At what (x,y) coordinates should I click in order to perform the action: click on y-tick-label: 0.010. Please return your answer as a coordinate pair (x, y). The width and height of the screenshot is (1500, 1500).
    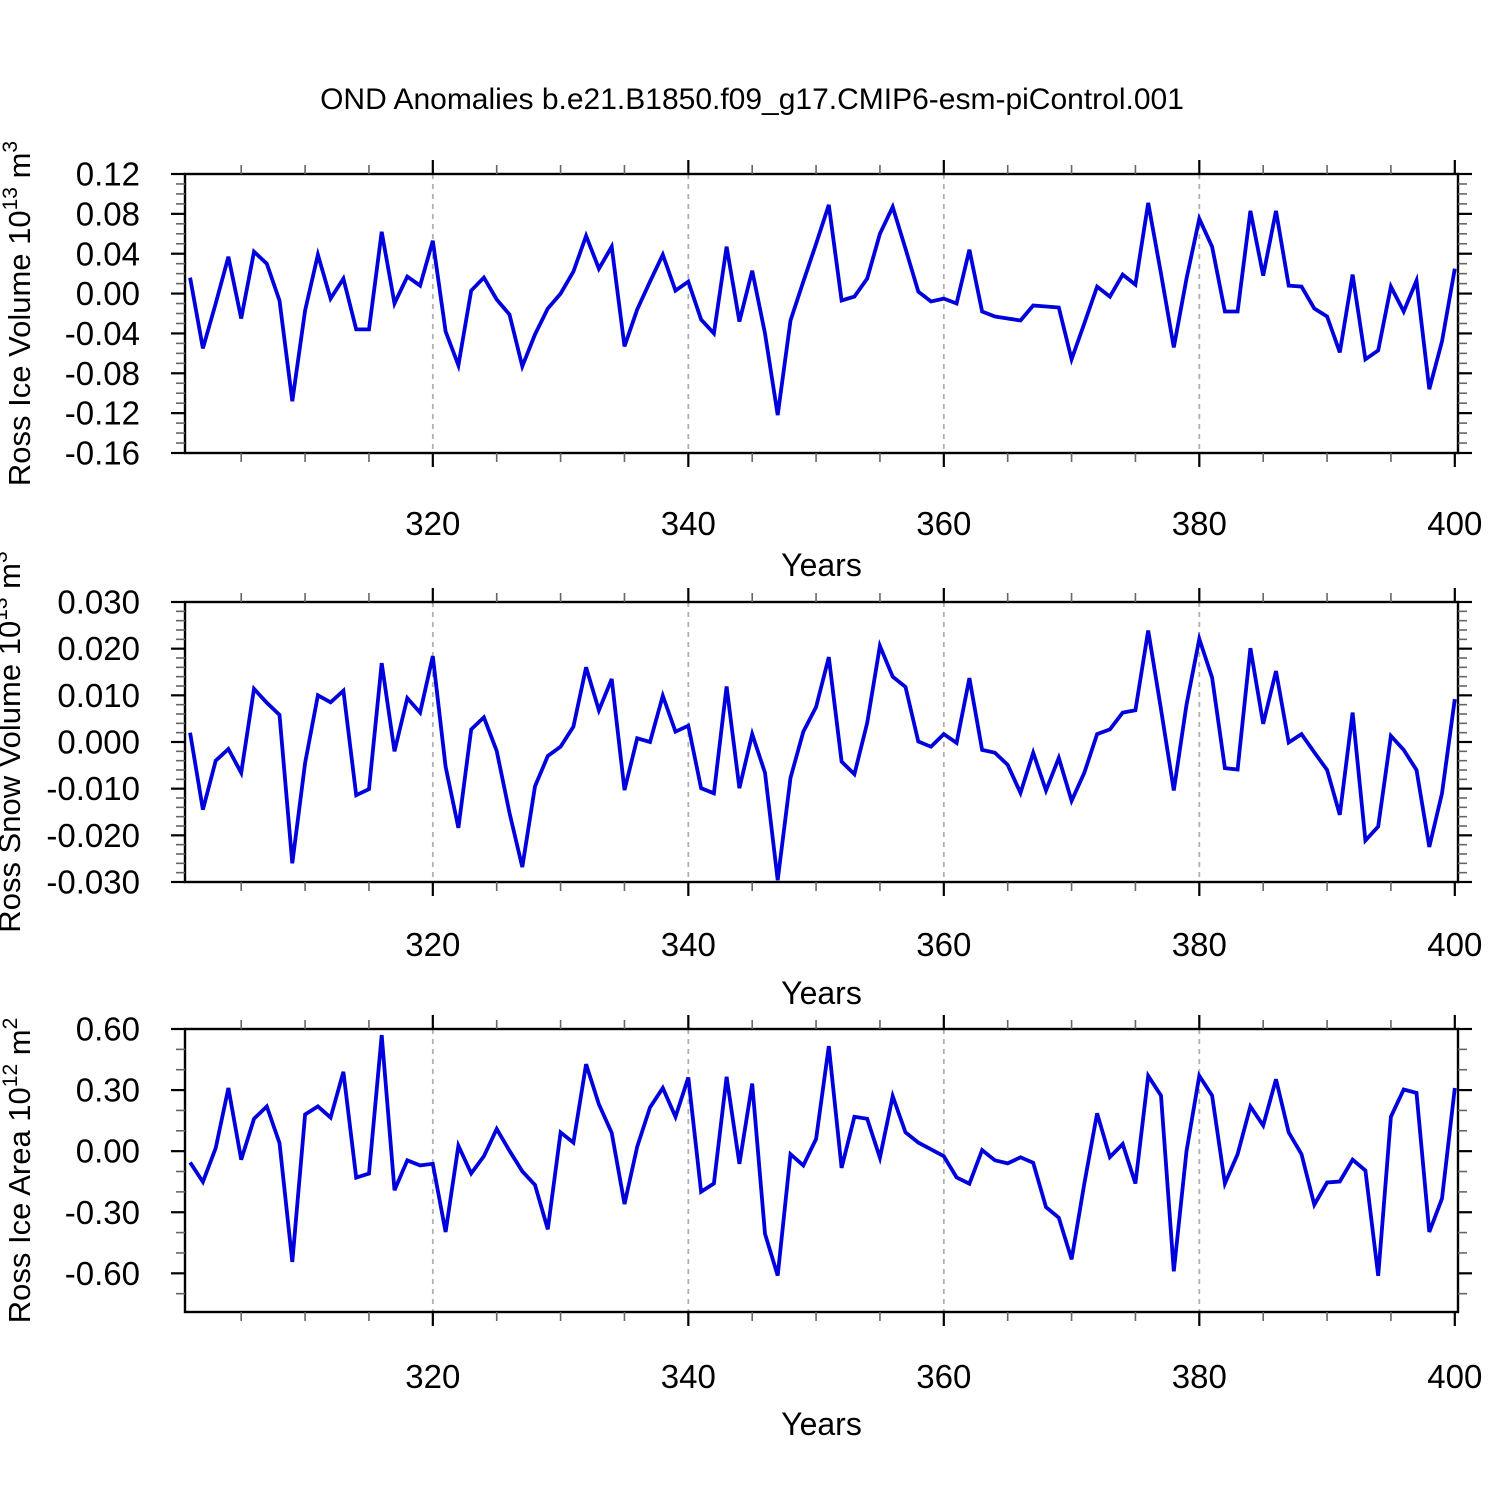
    Looking at the image, I should click on (98, 695).